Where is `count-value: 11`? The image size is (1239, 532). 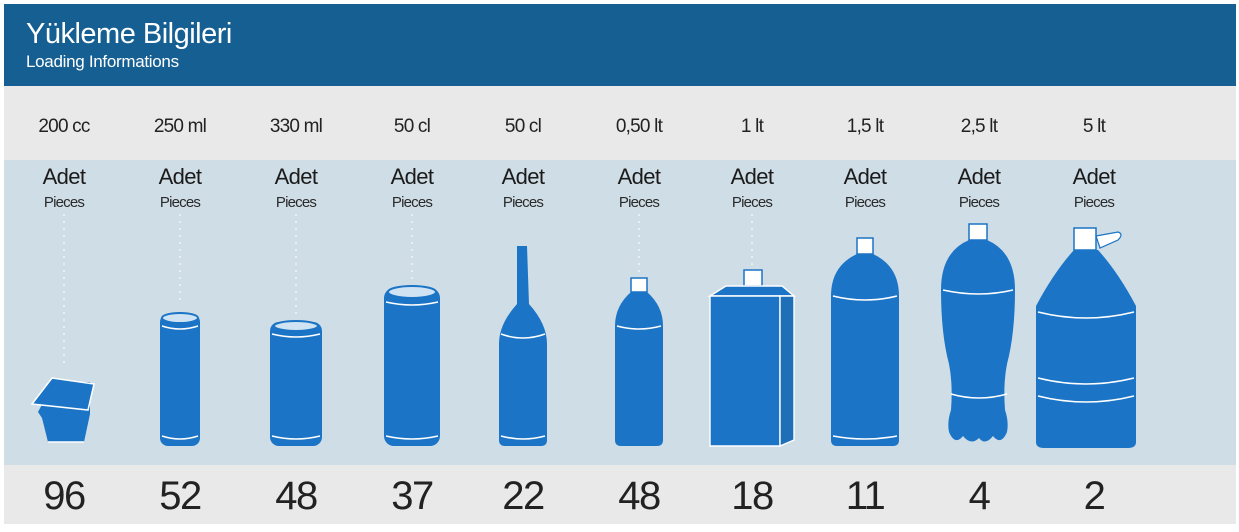 count-value: 11 is located at coordinates (865, 496).